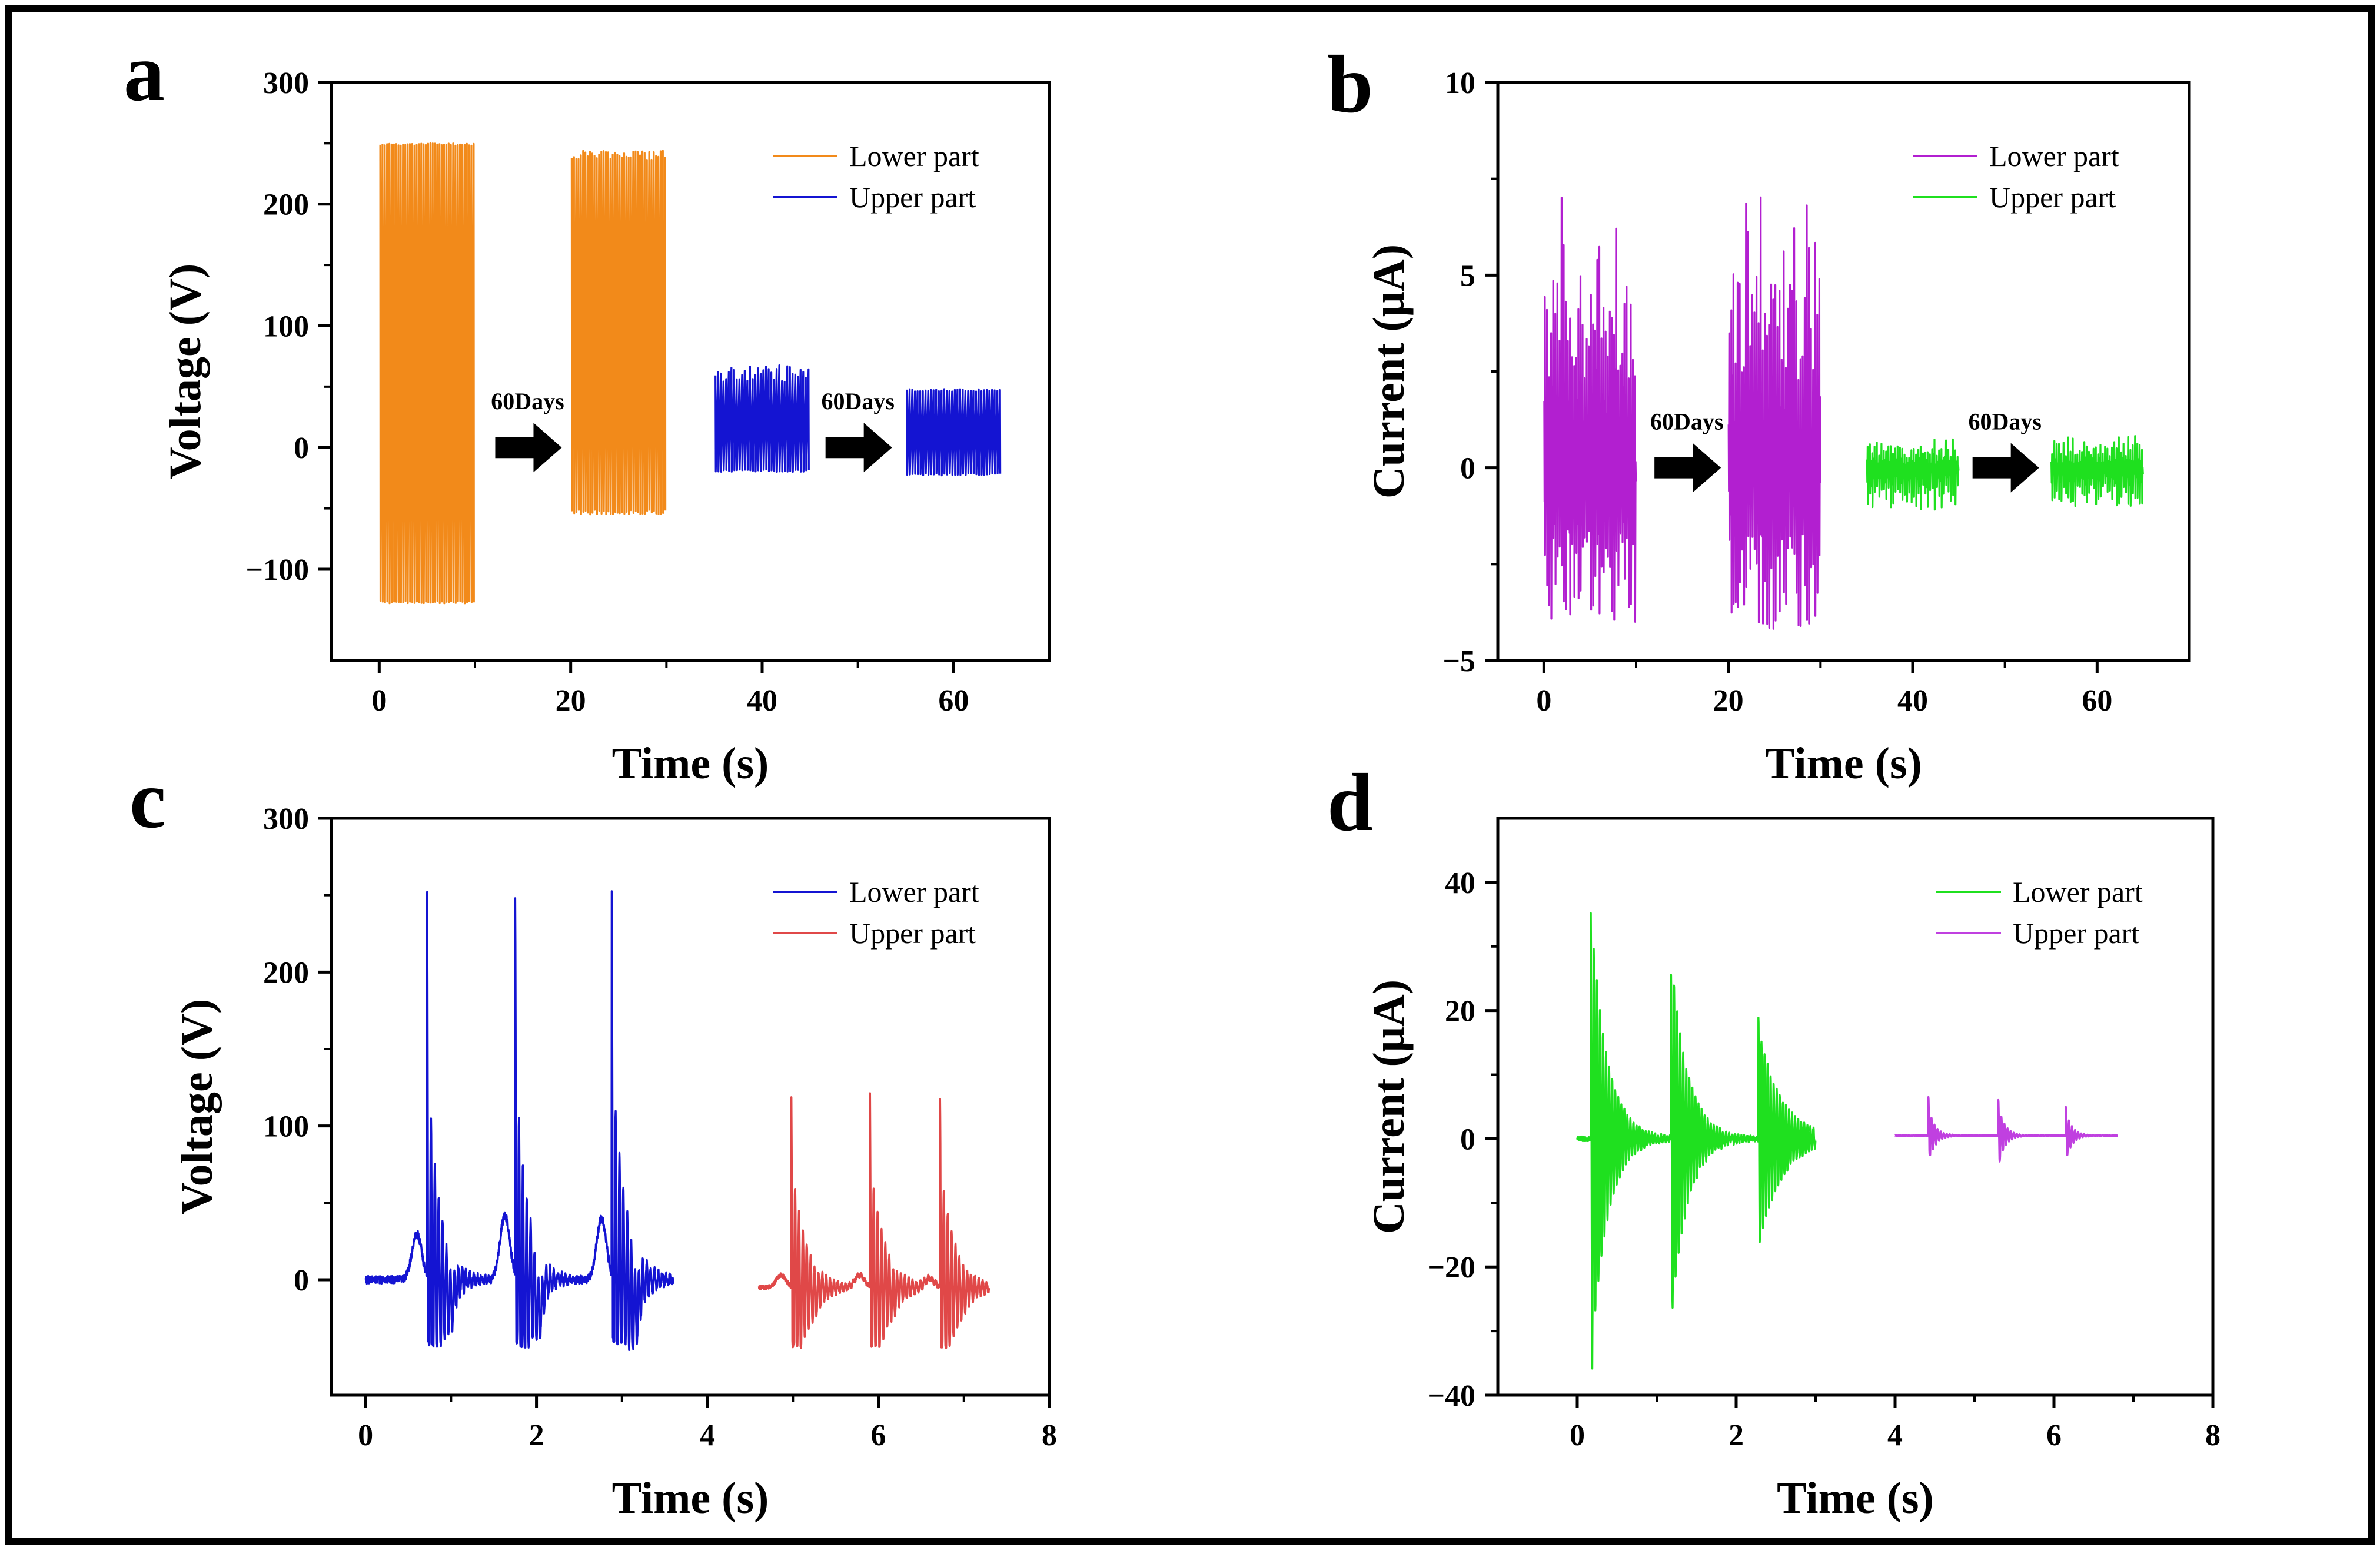 Image resolution: width=2380 pixels, height=1550 pixels. I want to click on y-tick-label: −100, so click(277, 570).